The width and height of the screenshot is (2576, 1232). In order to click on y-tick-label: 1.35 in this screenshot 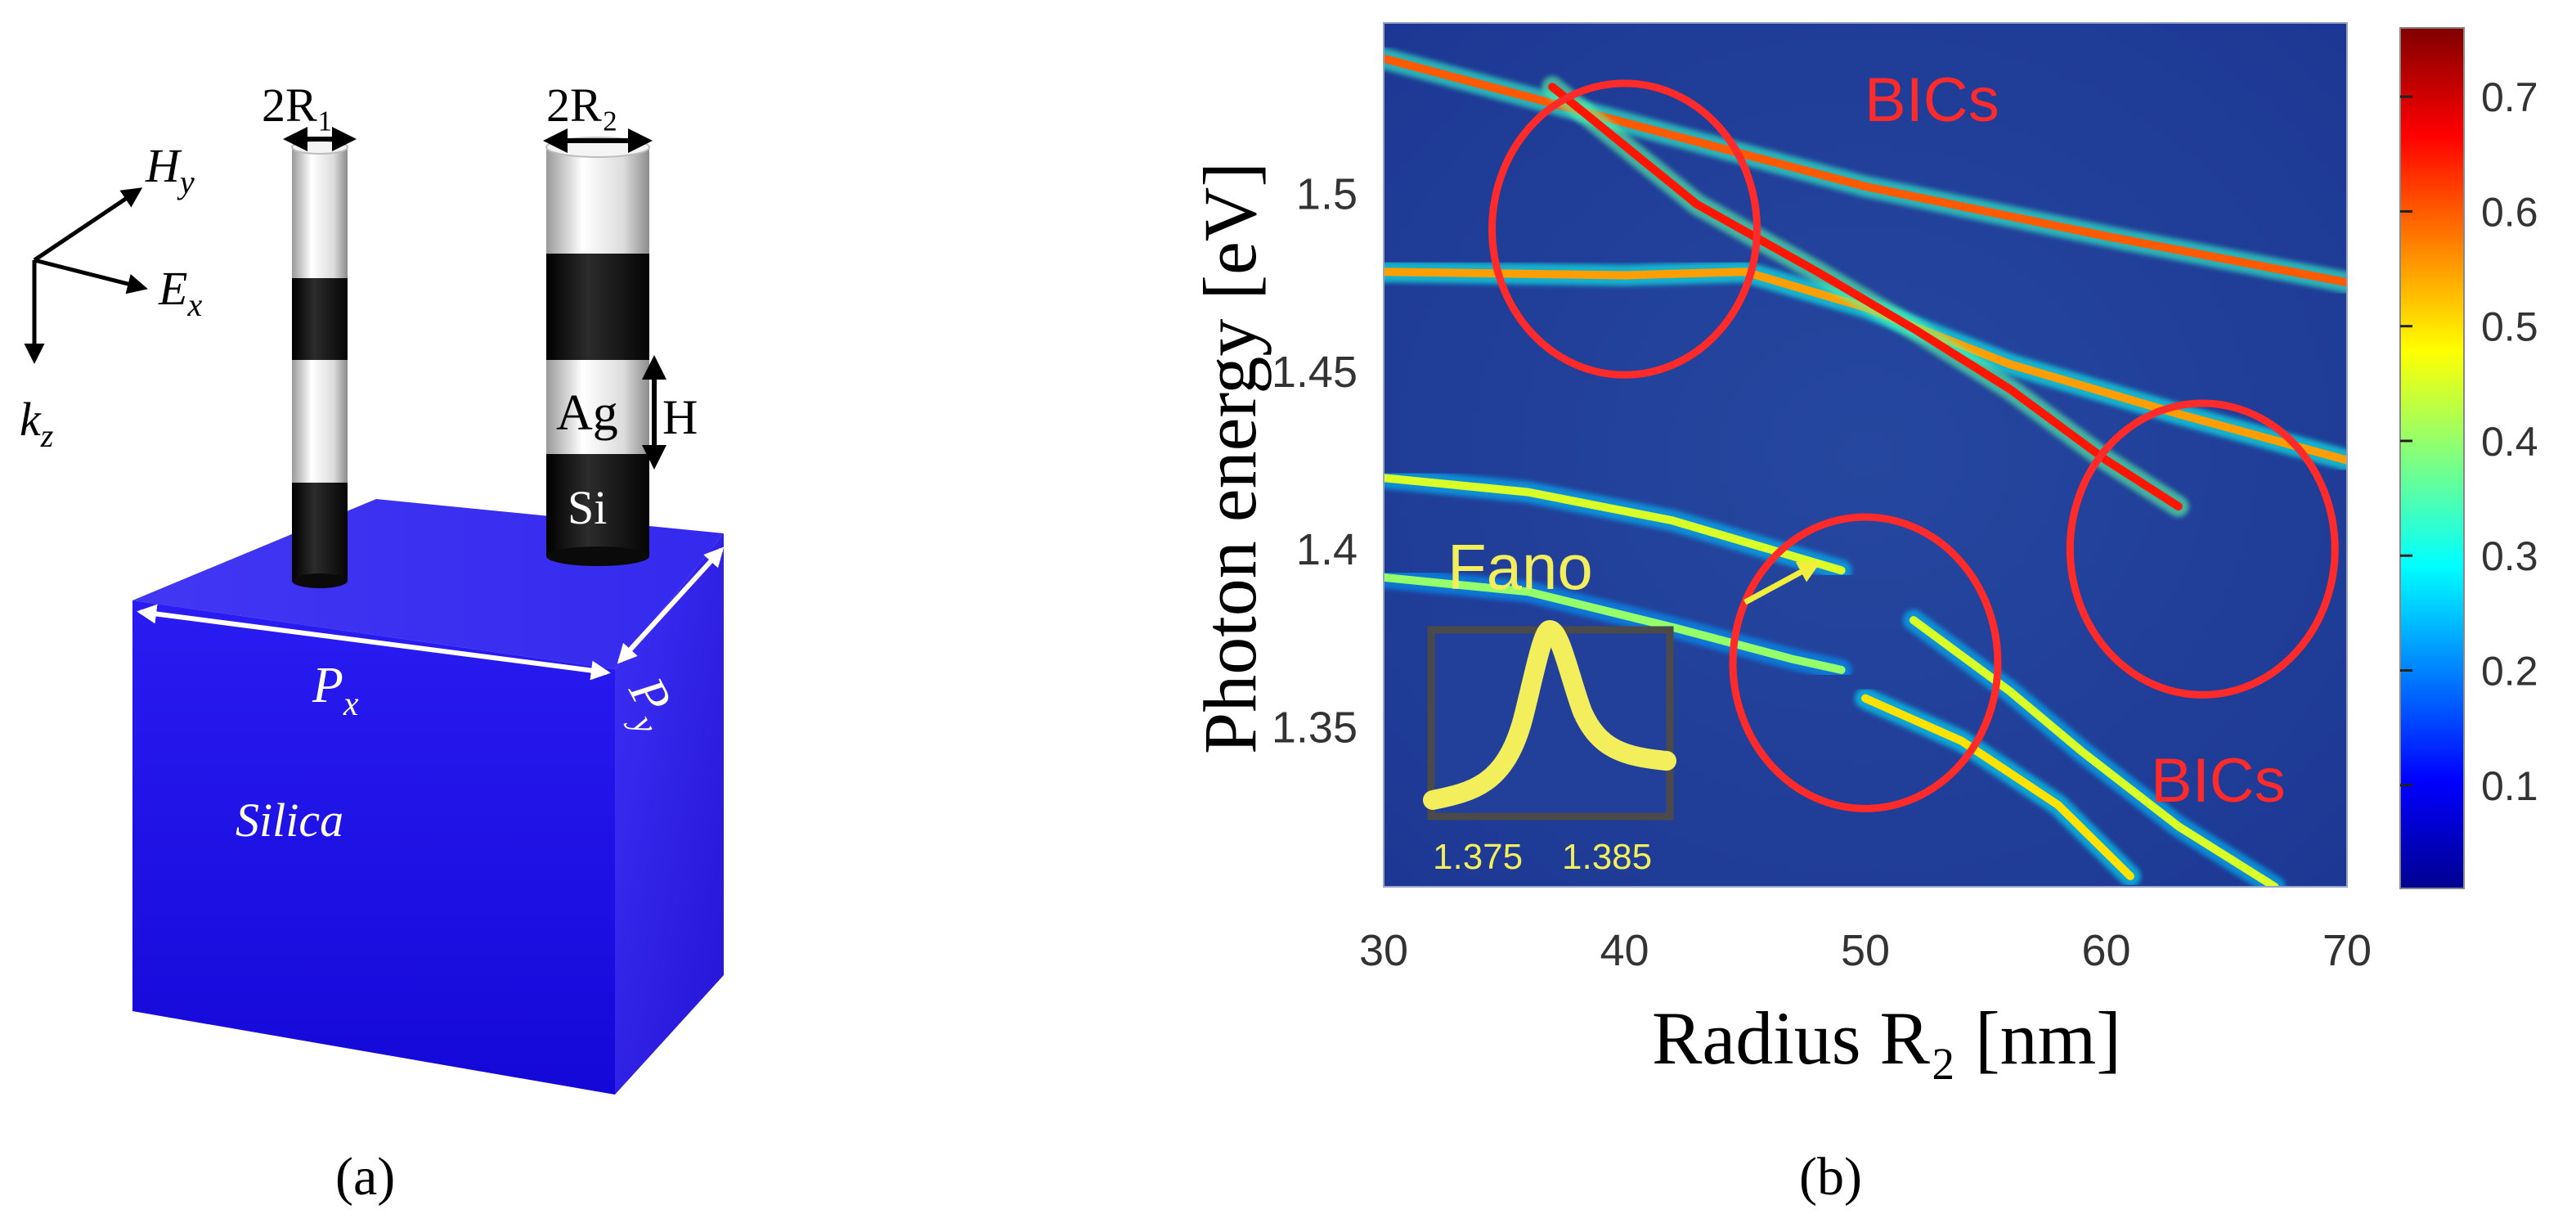, I will do `click(1315, 727)`.